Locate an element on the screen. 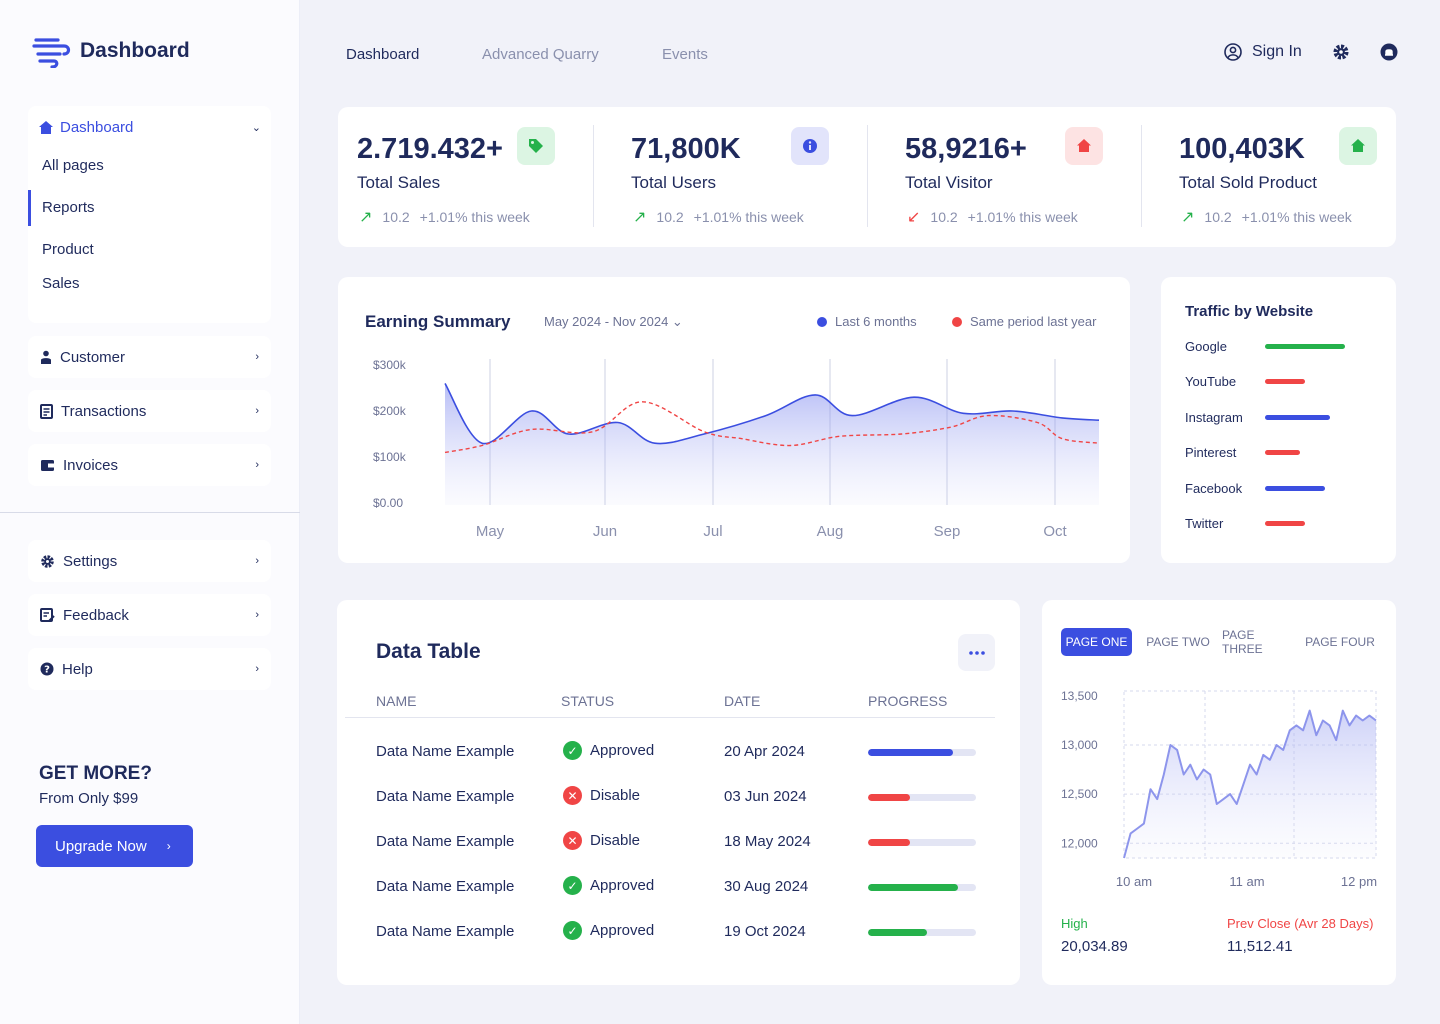 Image resolution: width=1440 pixels, height=1024 pixels. tab-page-two: PAGE TWO is located at coordinates (1178, 642).